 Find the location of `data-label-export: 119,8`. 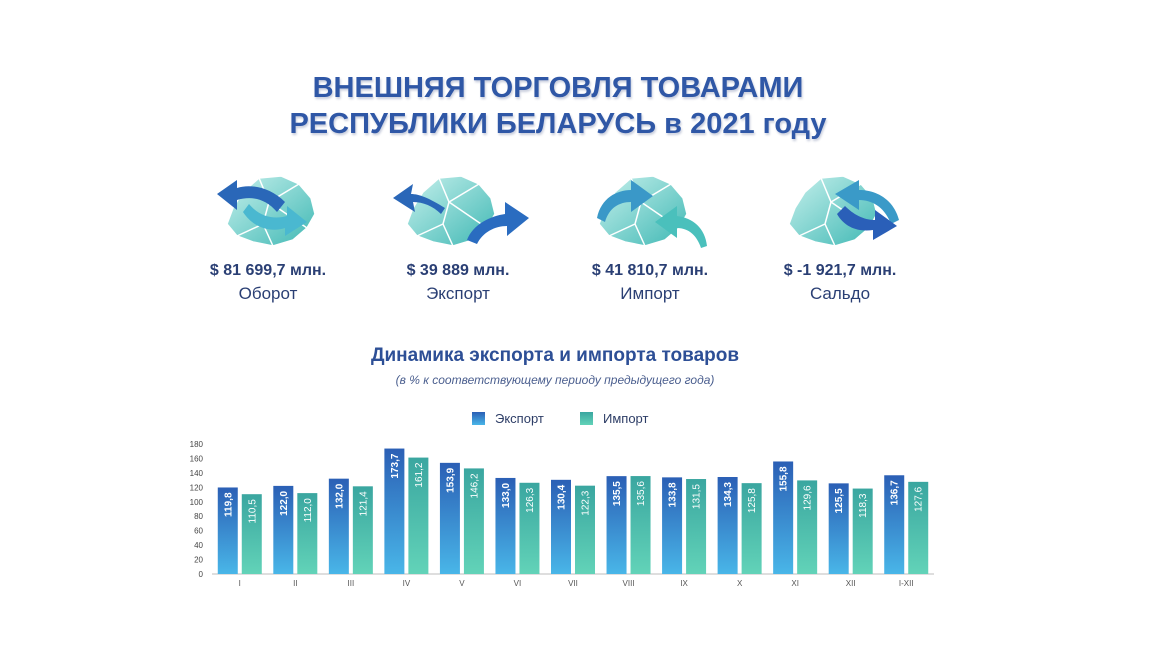

data-label-export: 119,8 is located at coordinates (228, 504).